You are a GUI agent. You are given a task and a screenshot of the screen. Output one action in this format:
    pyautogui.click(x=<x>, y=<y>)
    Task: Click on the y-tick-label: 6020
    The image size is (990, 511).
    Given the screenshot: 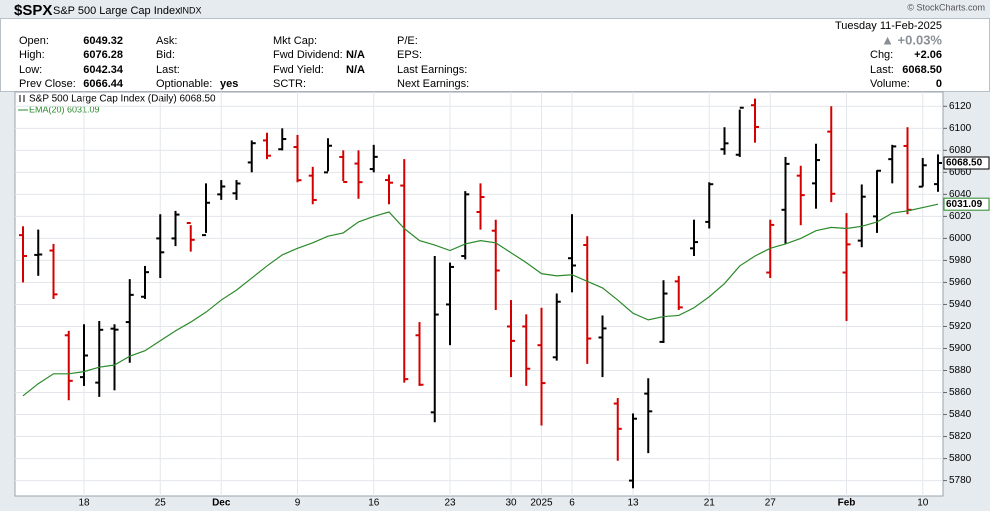 What is the action you would take?
    pyautogui.click(x=960, y=216)
    